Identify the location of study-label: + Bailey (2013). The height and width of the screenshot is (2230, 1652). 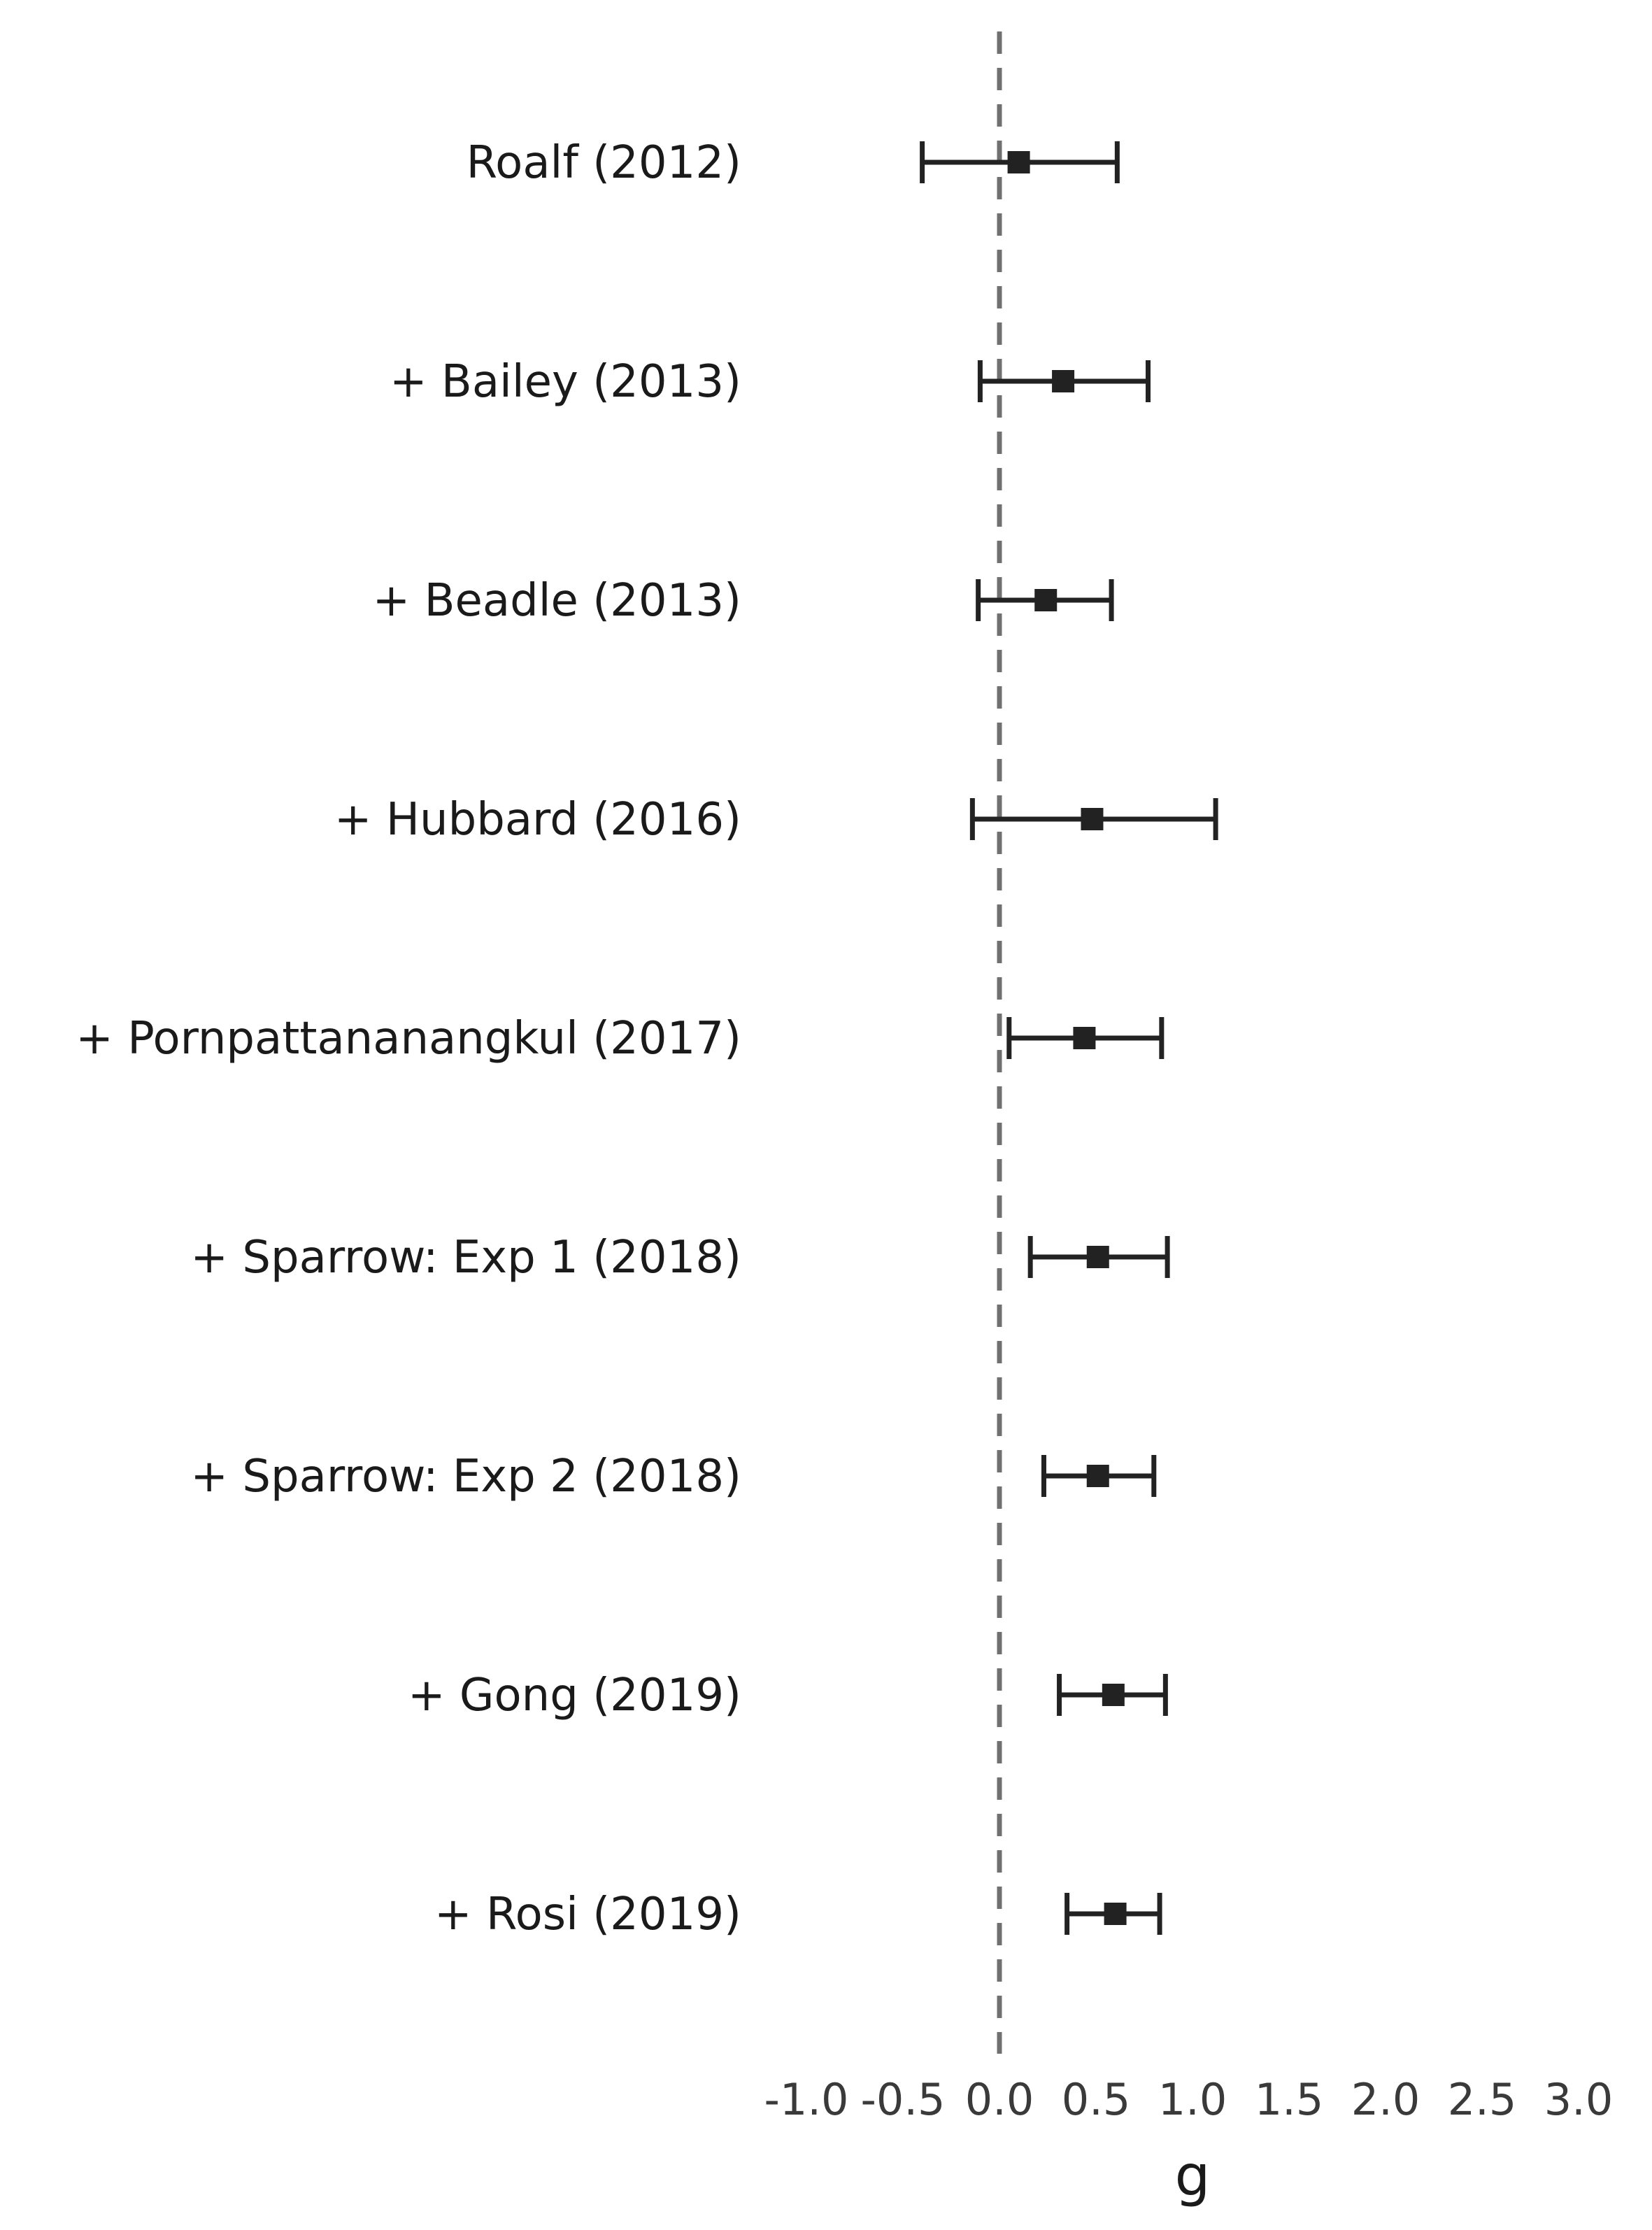
(565, 382).